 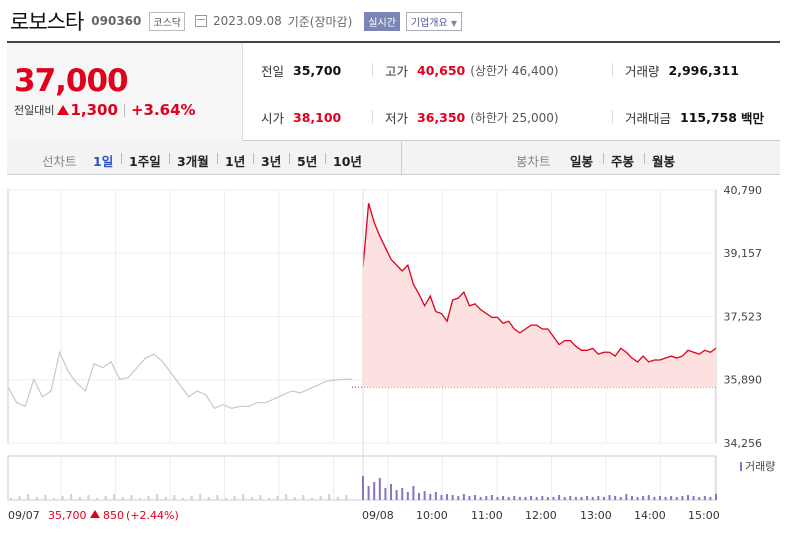 I want to click on stat-value: 115,758, so click(x=708, y=117).